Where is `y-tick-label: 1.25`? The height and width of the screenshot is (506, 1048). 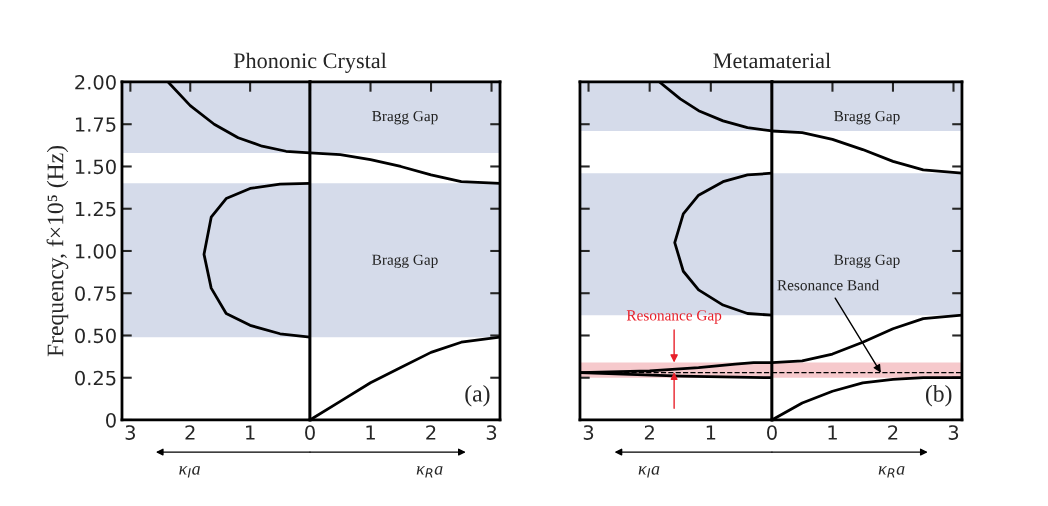 y-tick-label: 1.25 is located at coordinates (95, 209).